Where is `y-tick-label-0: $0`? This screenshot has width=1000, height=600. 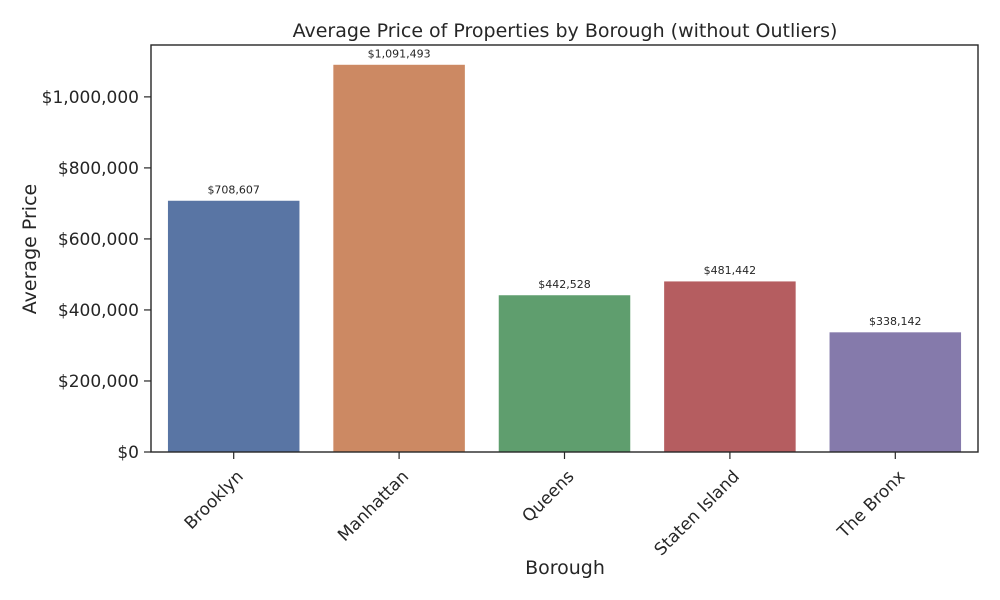 y-tick-label-0: $0 is located at coordinates (128, 453).